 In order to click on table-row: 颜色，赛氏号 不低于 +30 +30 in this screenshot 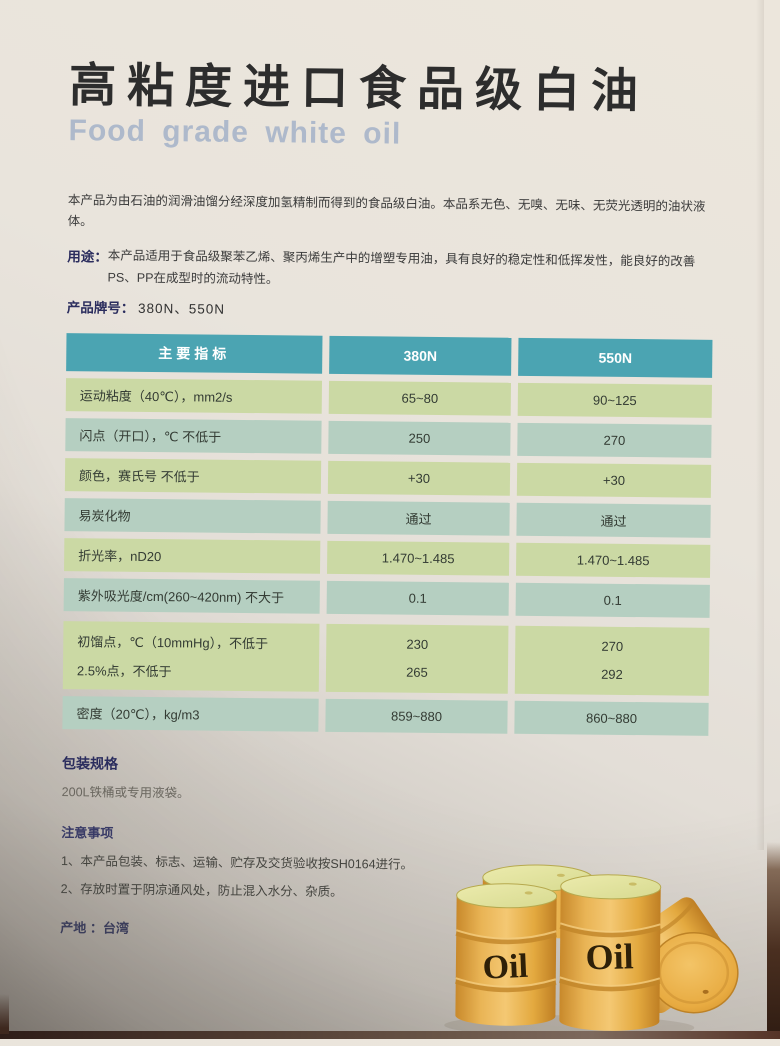, I will do `click(388, 477)`.